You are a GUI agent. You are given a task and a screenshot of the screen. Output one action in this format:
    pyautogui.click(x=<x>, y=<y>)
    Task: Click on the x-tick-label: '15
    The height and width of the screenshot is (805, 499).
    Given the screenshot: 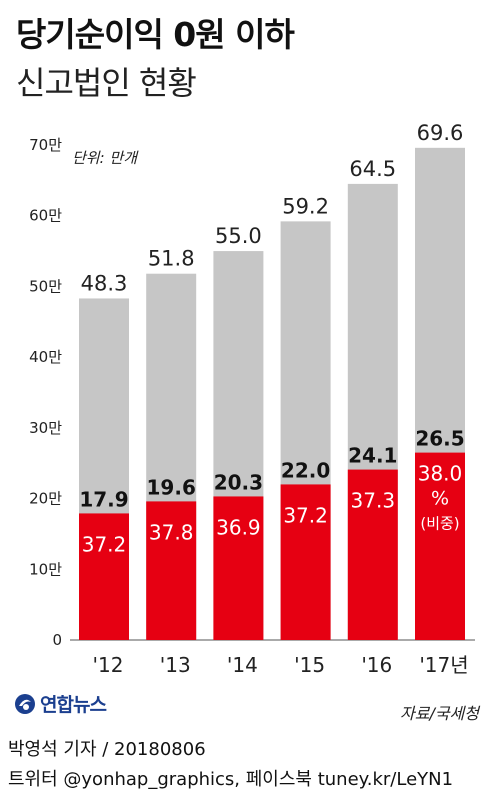 What is the action you would take?
    pyautogui.click(x=309, y=665)
    